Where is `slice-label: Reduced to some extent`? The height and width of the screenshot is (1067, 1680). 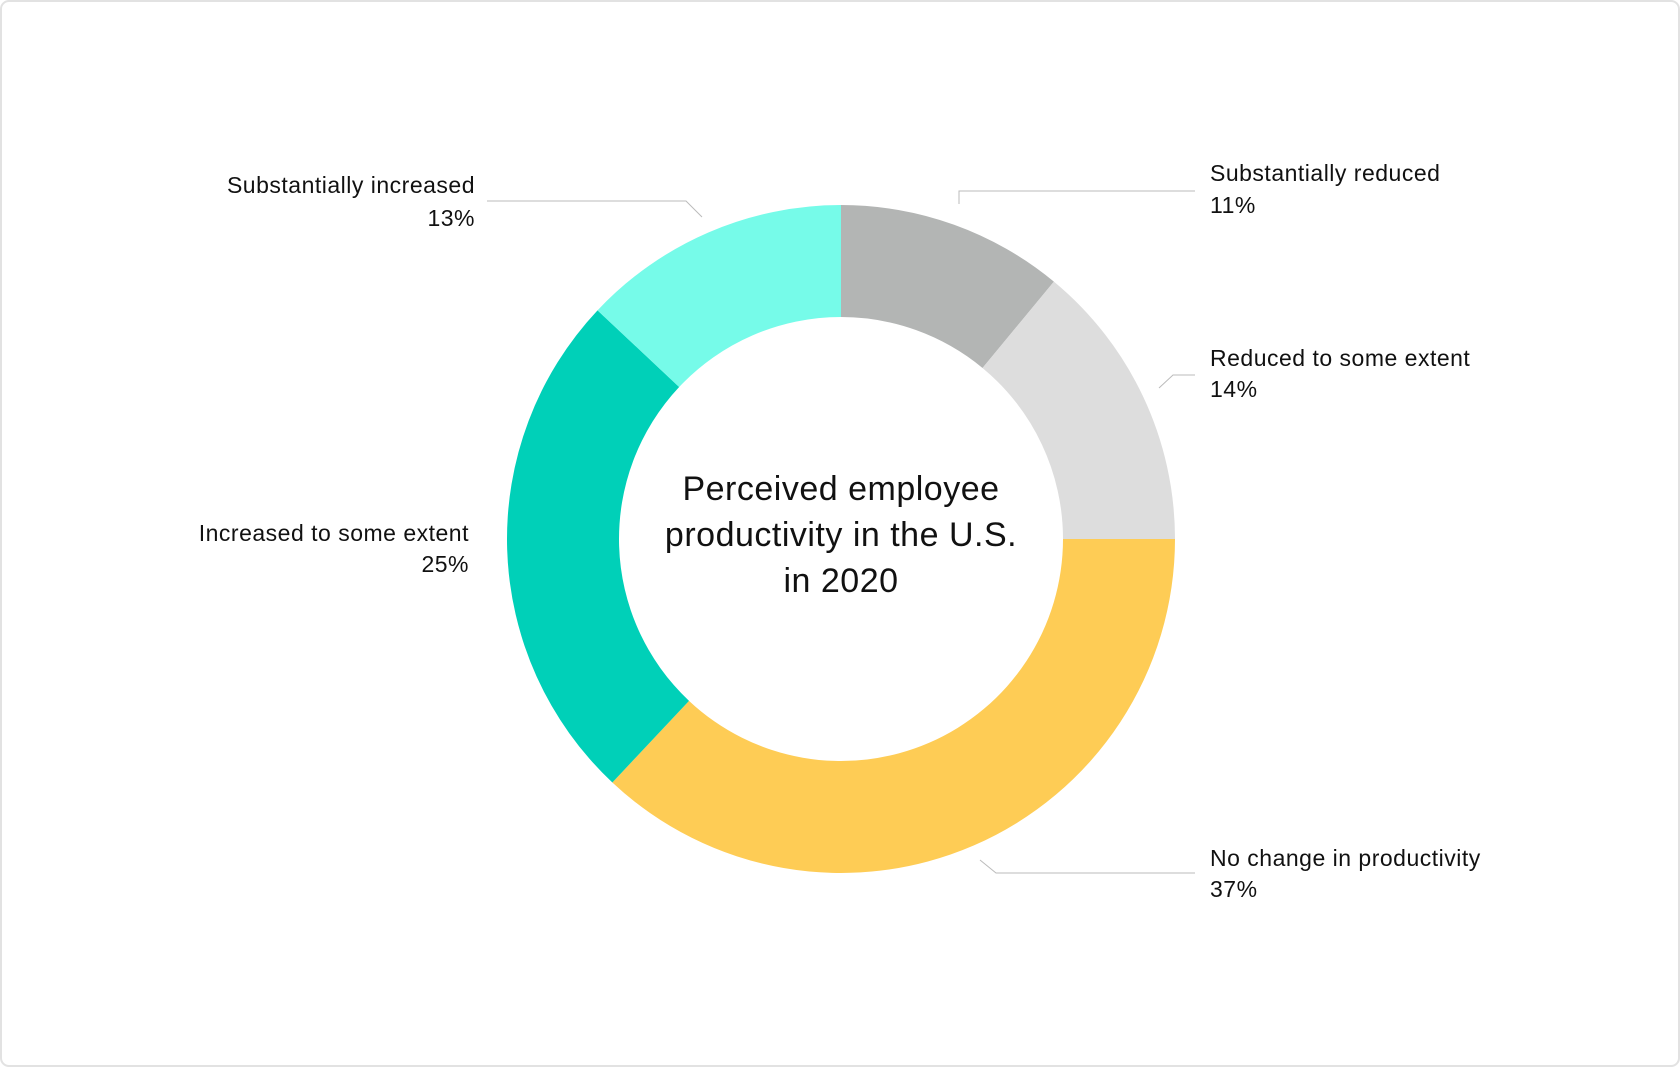
slice-label: Reduced to some extent is located at coordinates (1340, 358).